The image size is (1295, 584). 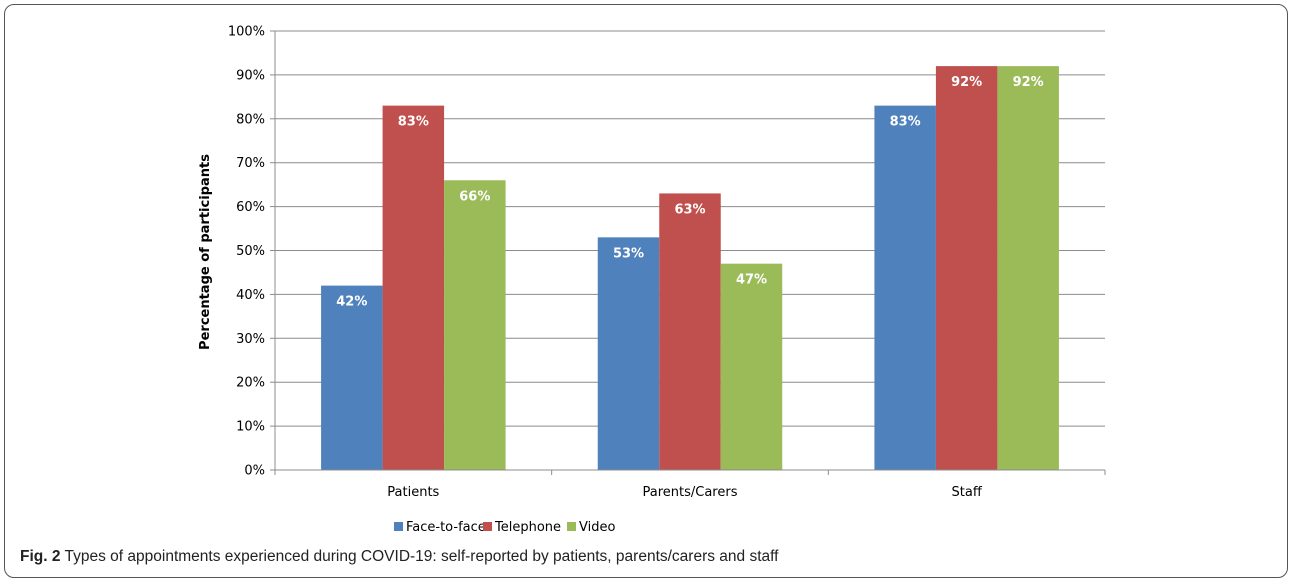 I want to click on y-axis-label: Percentage of participants, so click(x=205, y=252).